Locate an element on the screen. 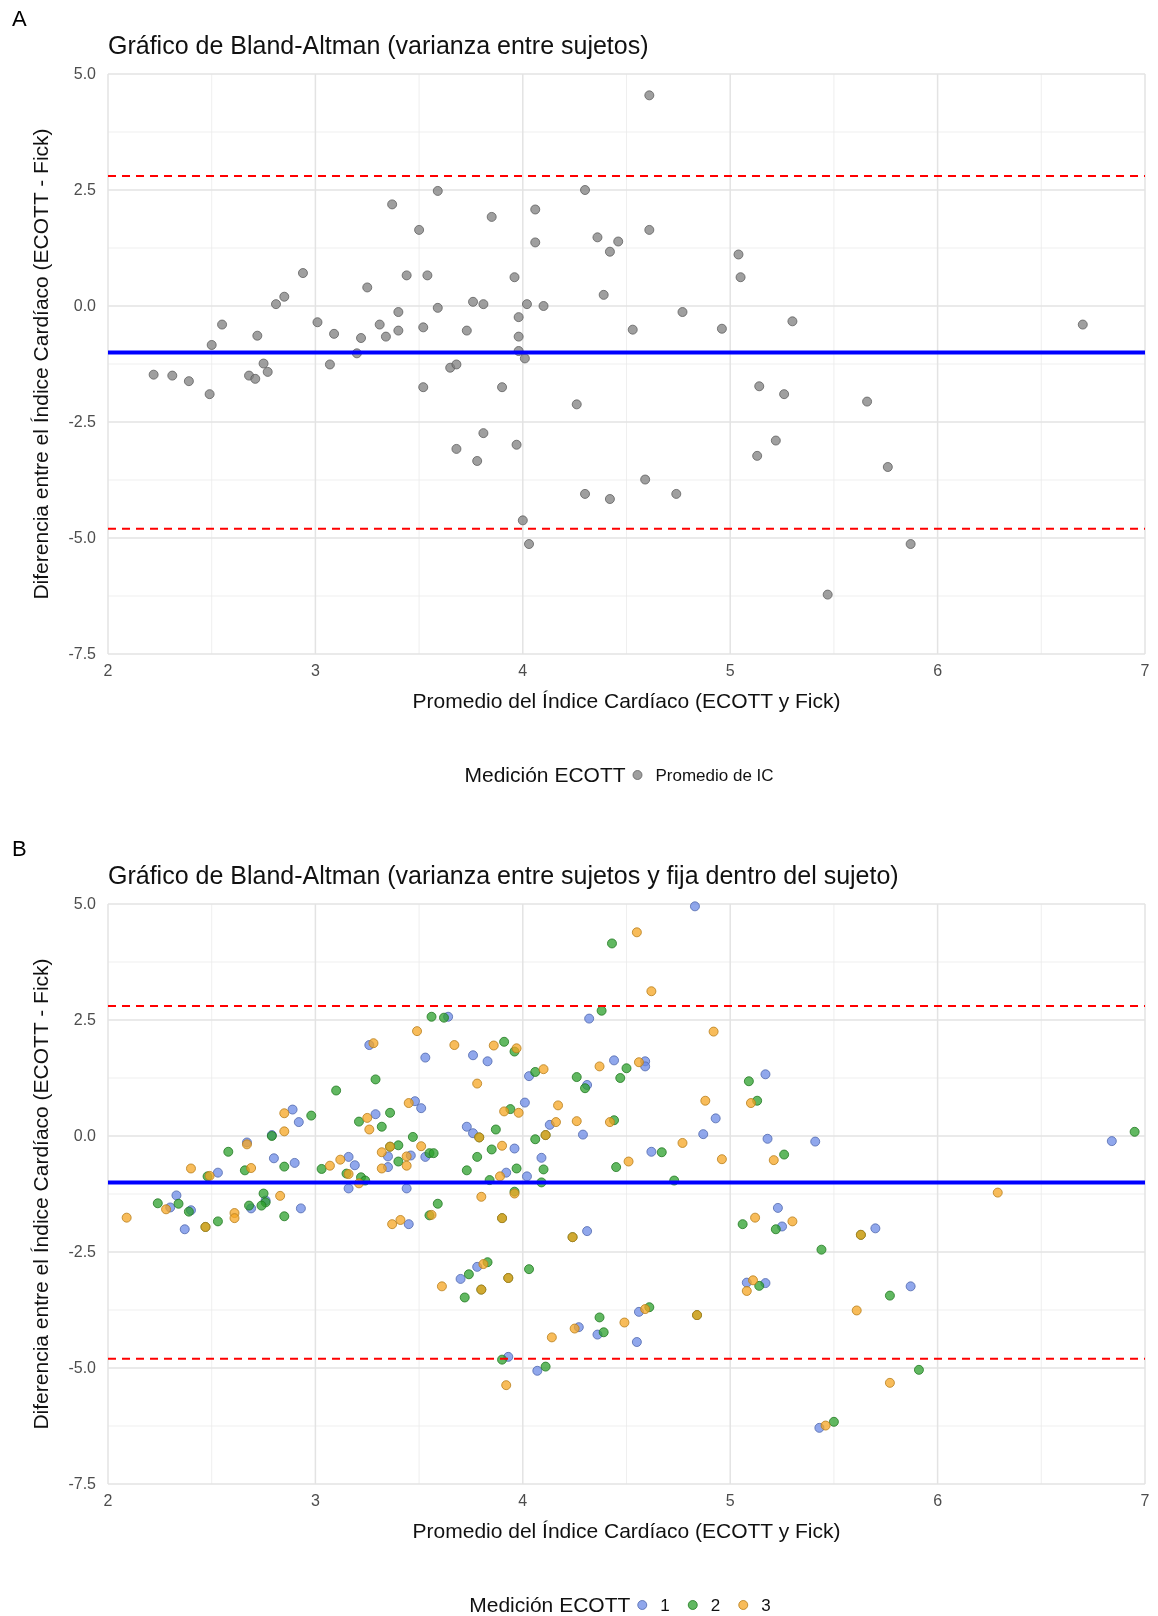 The image size is (1158, 1616). legend-label: 1 is located at coordinates (665, 1605).